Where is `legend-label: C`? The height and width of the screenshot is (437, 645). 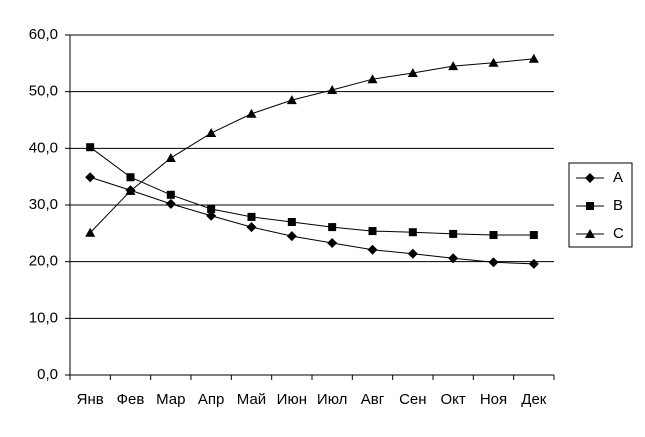 legend-label: C is located at coordinates (618, 233).